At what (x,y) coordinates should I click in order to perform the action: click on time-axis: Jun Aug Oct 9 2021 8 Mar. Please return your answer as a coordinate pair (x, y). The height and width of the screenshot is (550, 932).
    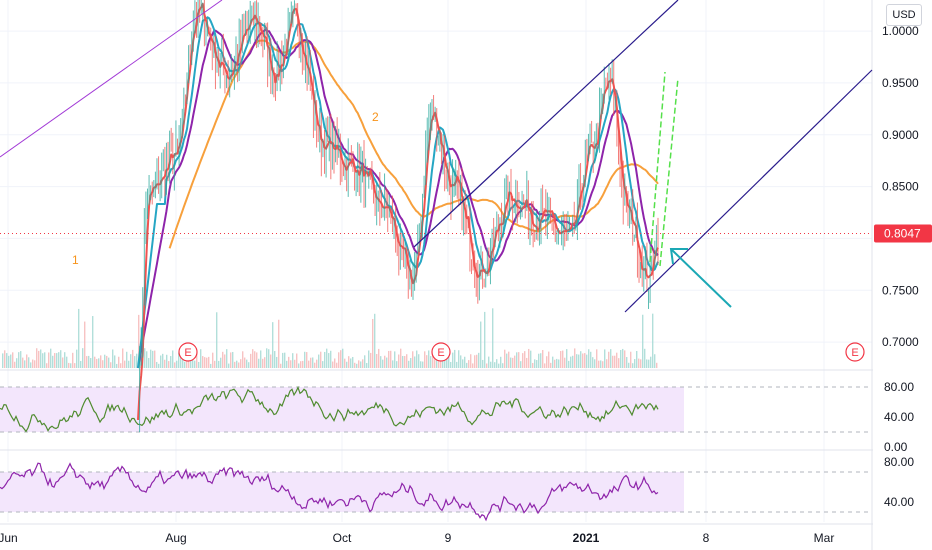
    Looking at the image, I should click on (417, 538).